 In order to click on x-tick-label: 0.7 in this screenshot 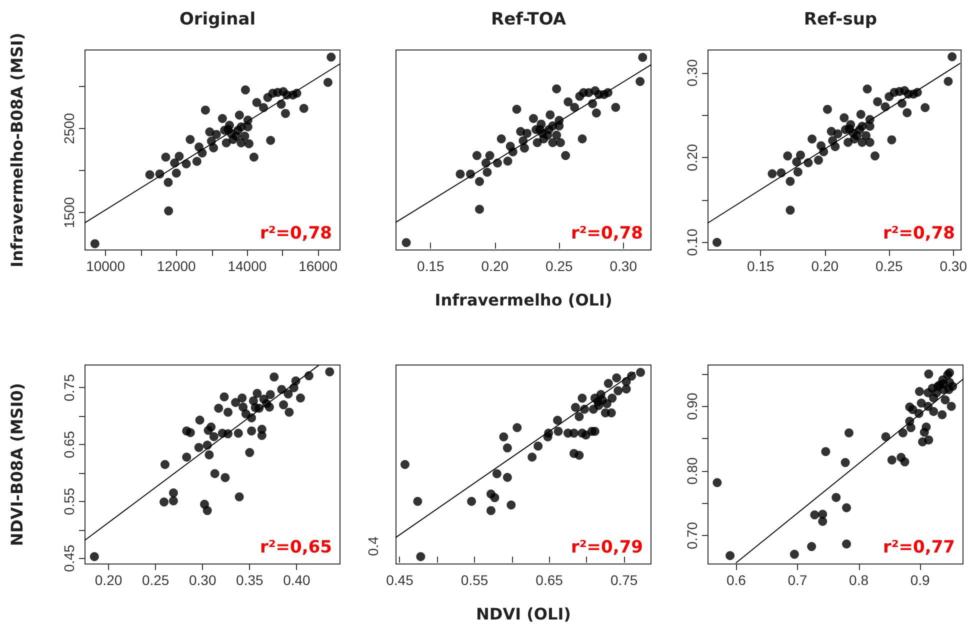, I will do `click(798, 580)`.